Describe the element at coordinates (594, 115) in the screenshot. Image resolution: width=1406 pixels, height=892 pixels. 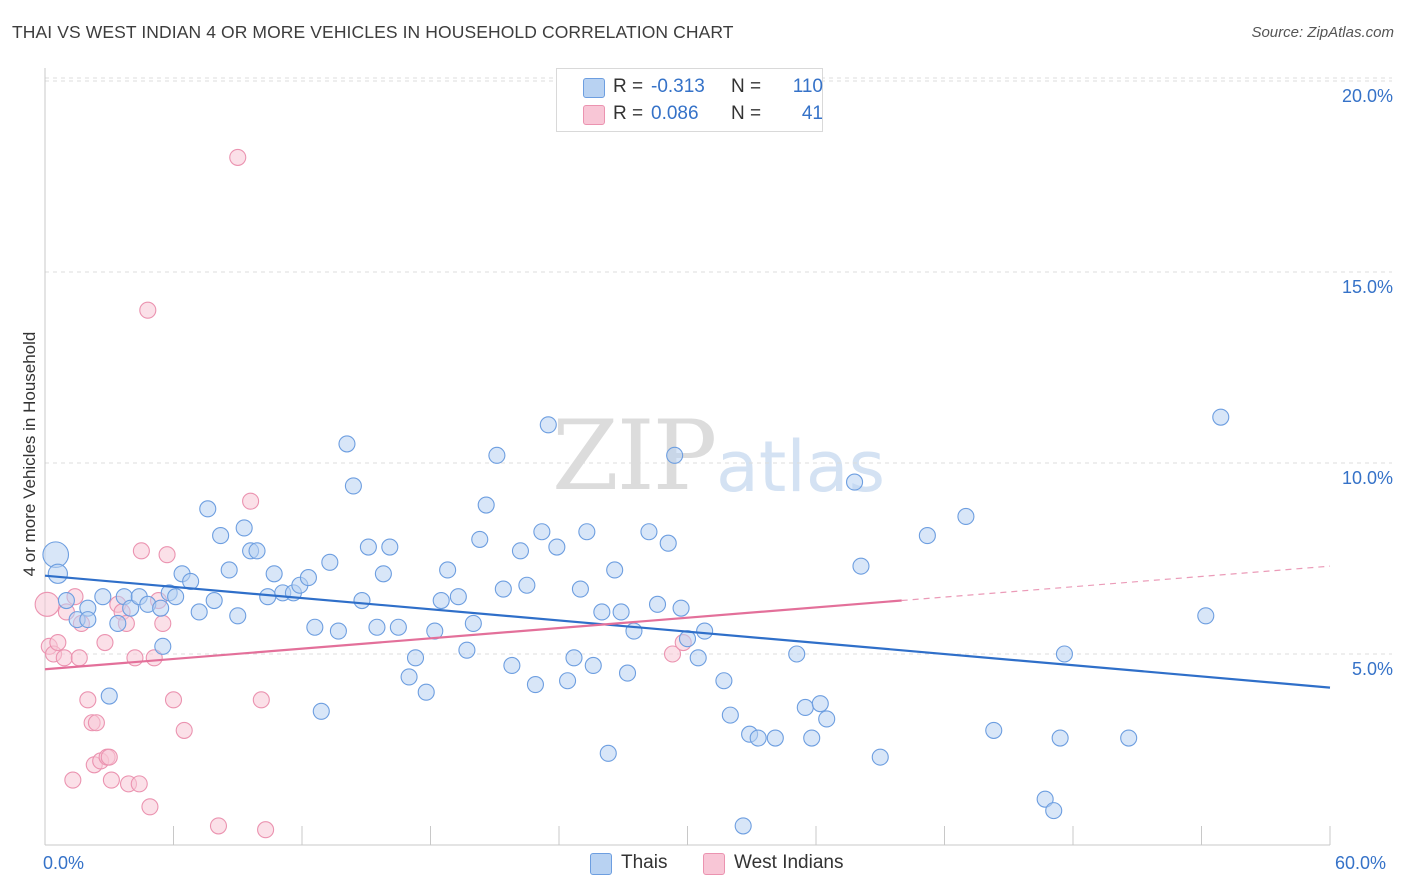
I see `west-indians-swatch` at that location.